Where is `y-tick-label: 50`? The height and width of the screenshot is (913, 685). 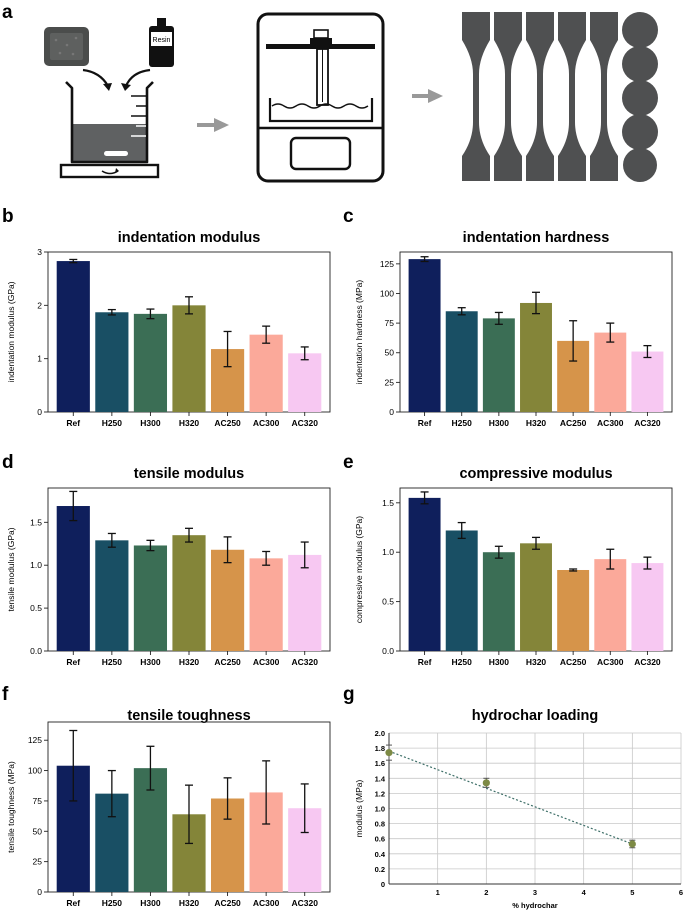 y-tick-label: 50 is located at coordinates (390, 353).